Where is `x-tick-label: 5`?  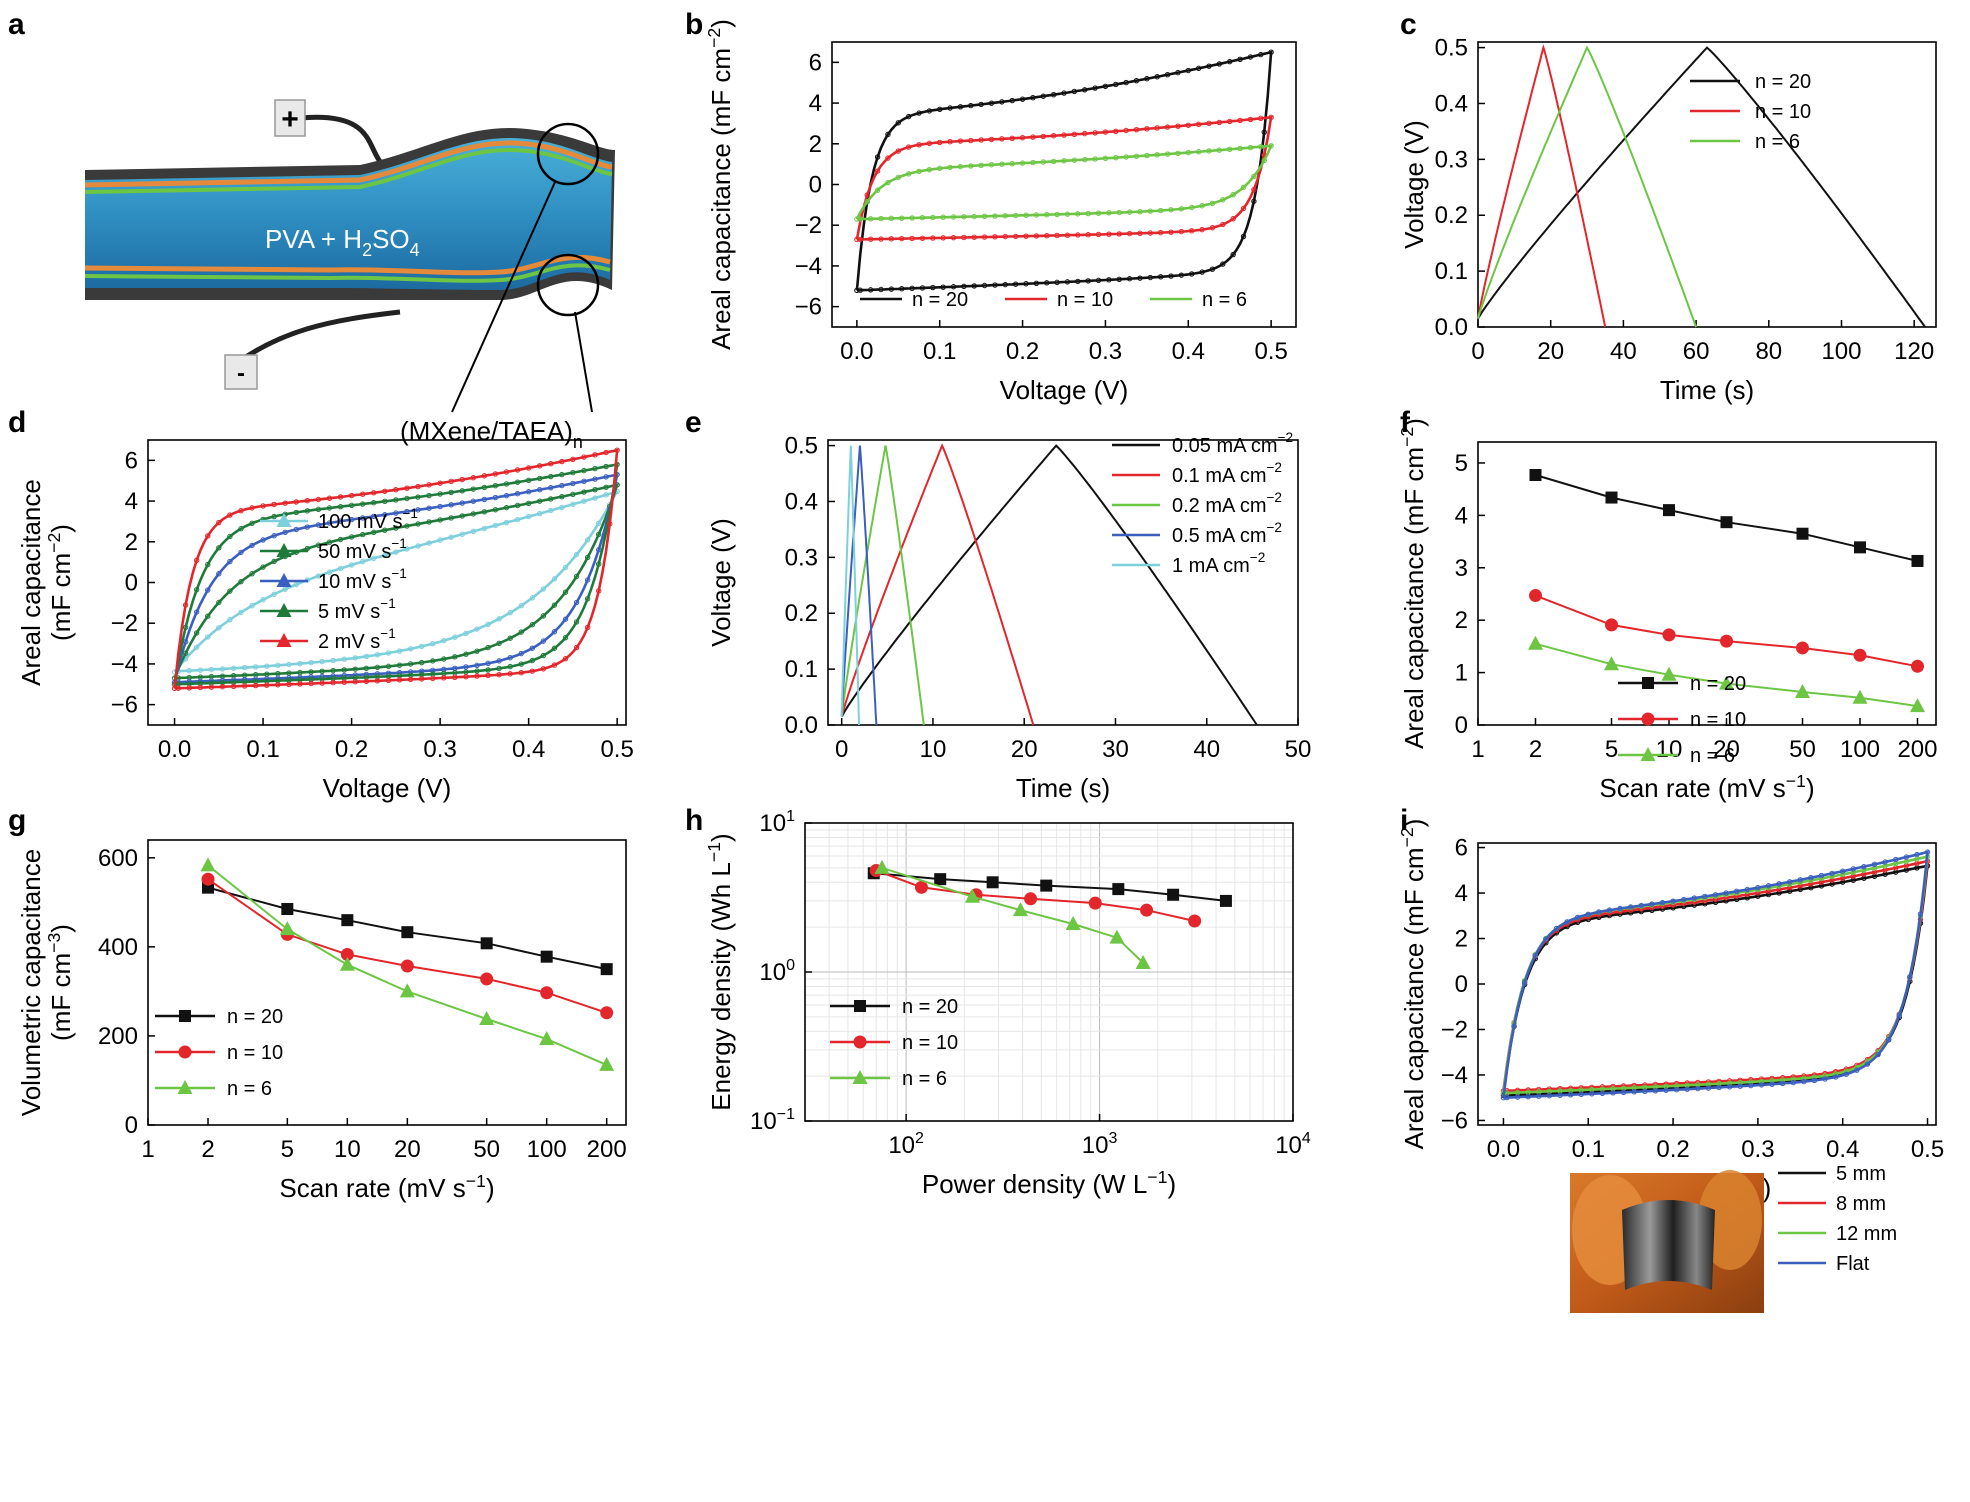 x-tick-label: 5 is located at coordinates (1611, 749).